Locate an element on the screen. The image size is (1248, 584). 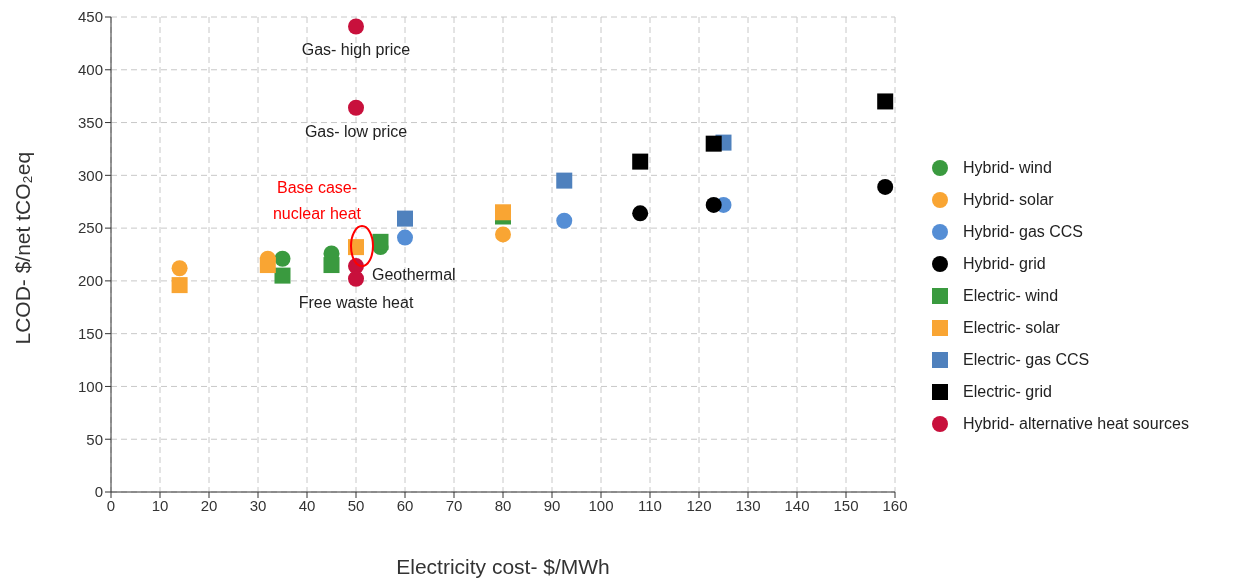
legend-label: Electric- wind is located at coordinates (1011, 296).